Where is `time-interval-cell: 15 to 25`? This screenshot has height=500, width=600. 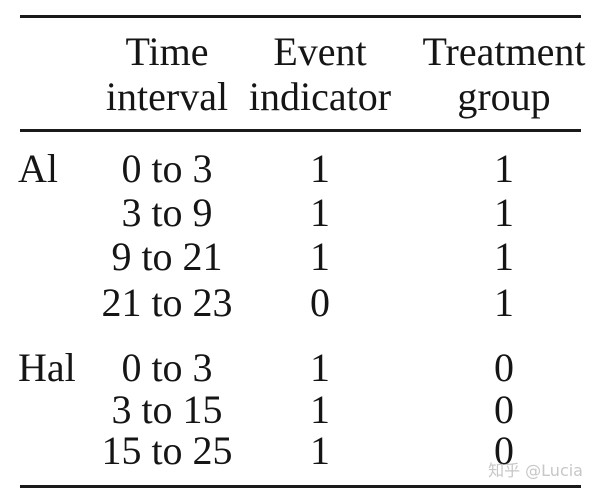
time-interval-cell: 15 to 25 is located at coordinates (167, 450).